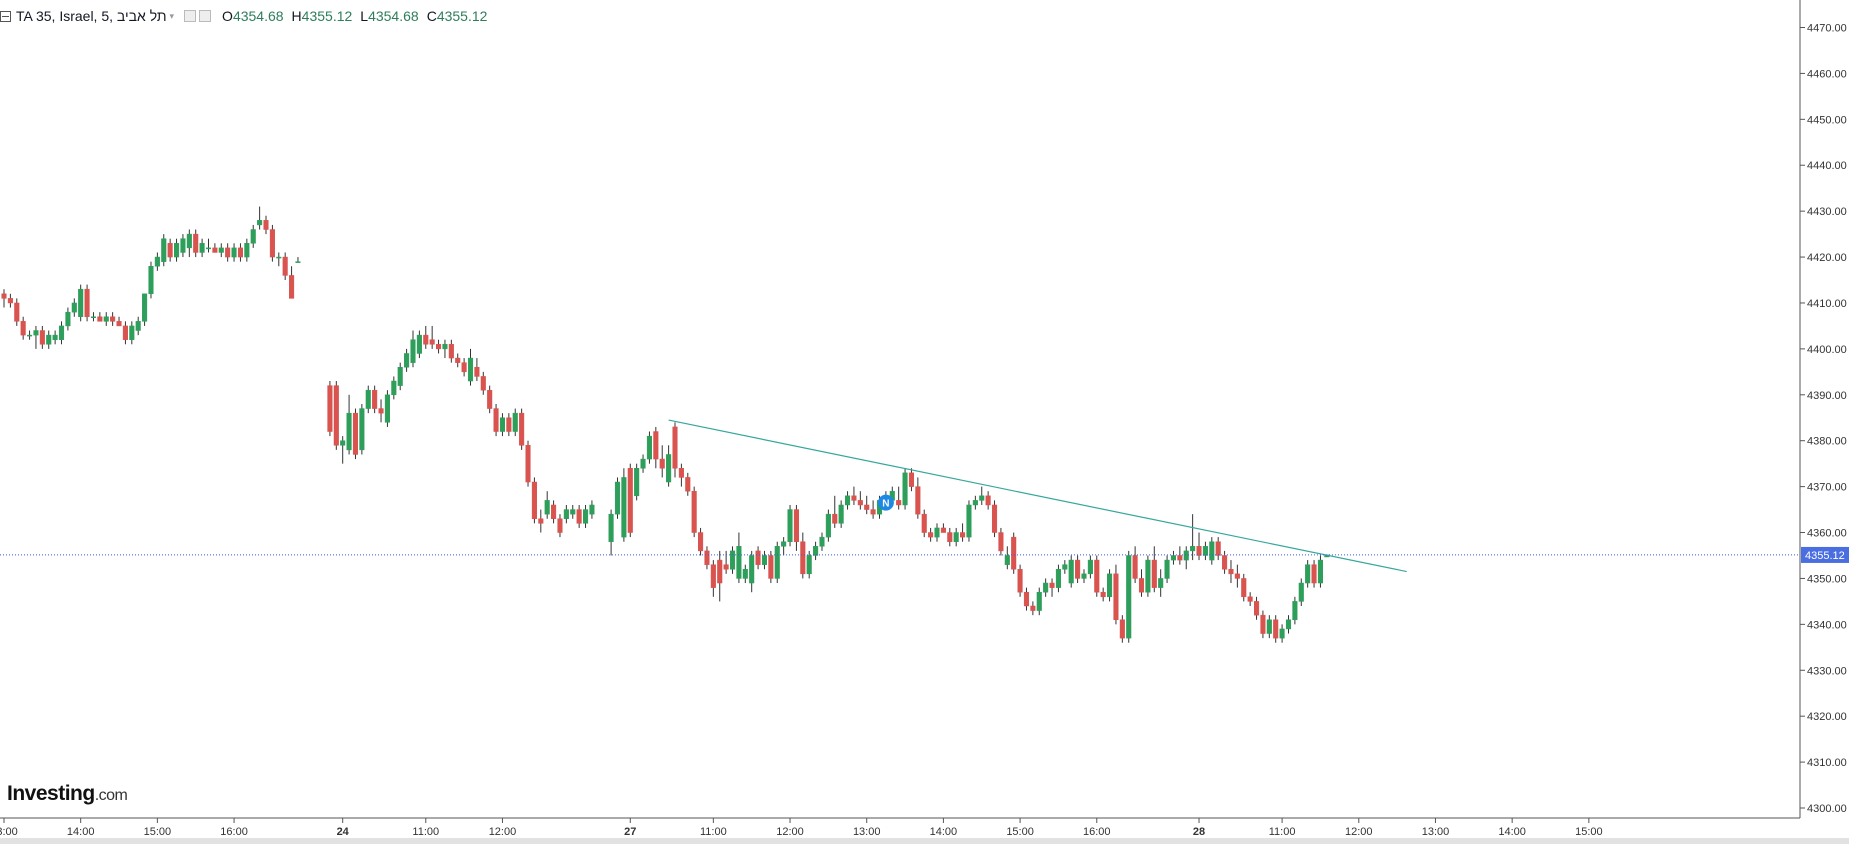 The width and height of the screenshot is (1849, 844). What do you see at coordinates (1512, 832) in the screenshot?
I see `time-tick-label: 14:00` at bounding box center [1512, 832].